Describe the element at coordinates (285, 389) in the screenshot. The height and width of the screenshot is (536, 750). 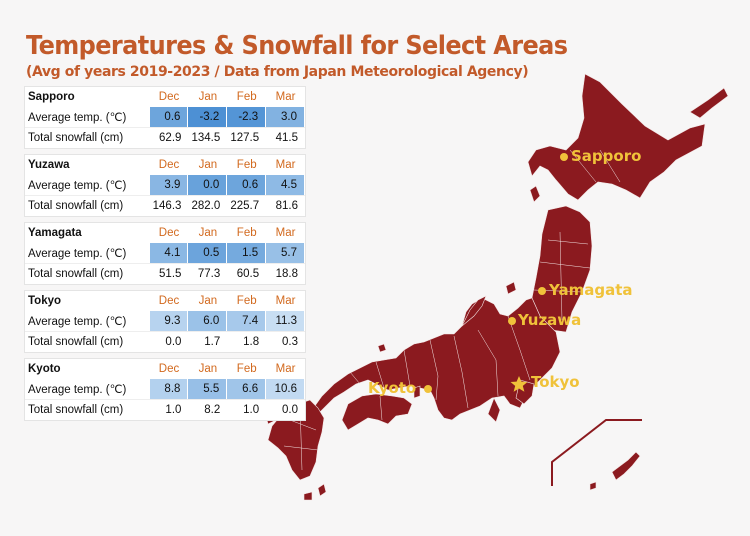
I see `temp-value: 10.6` at that location.